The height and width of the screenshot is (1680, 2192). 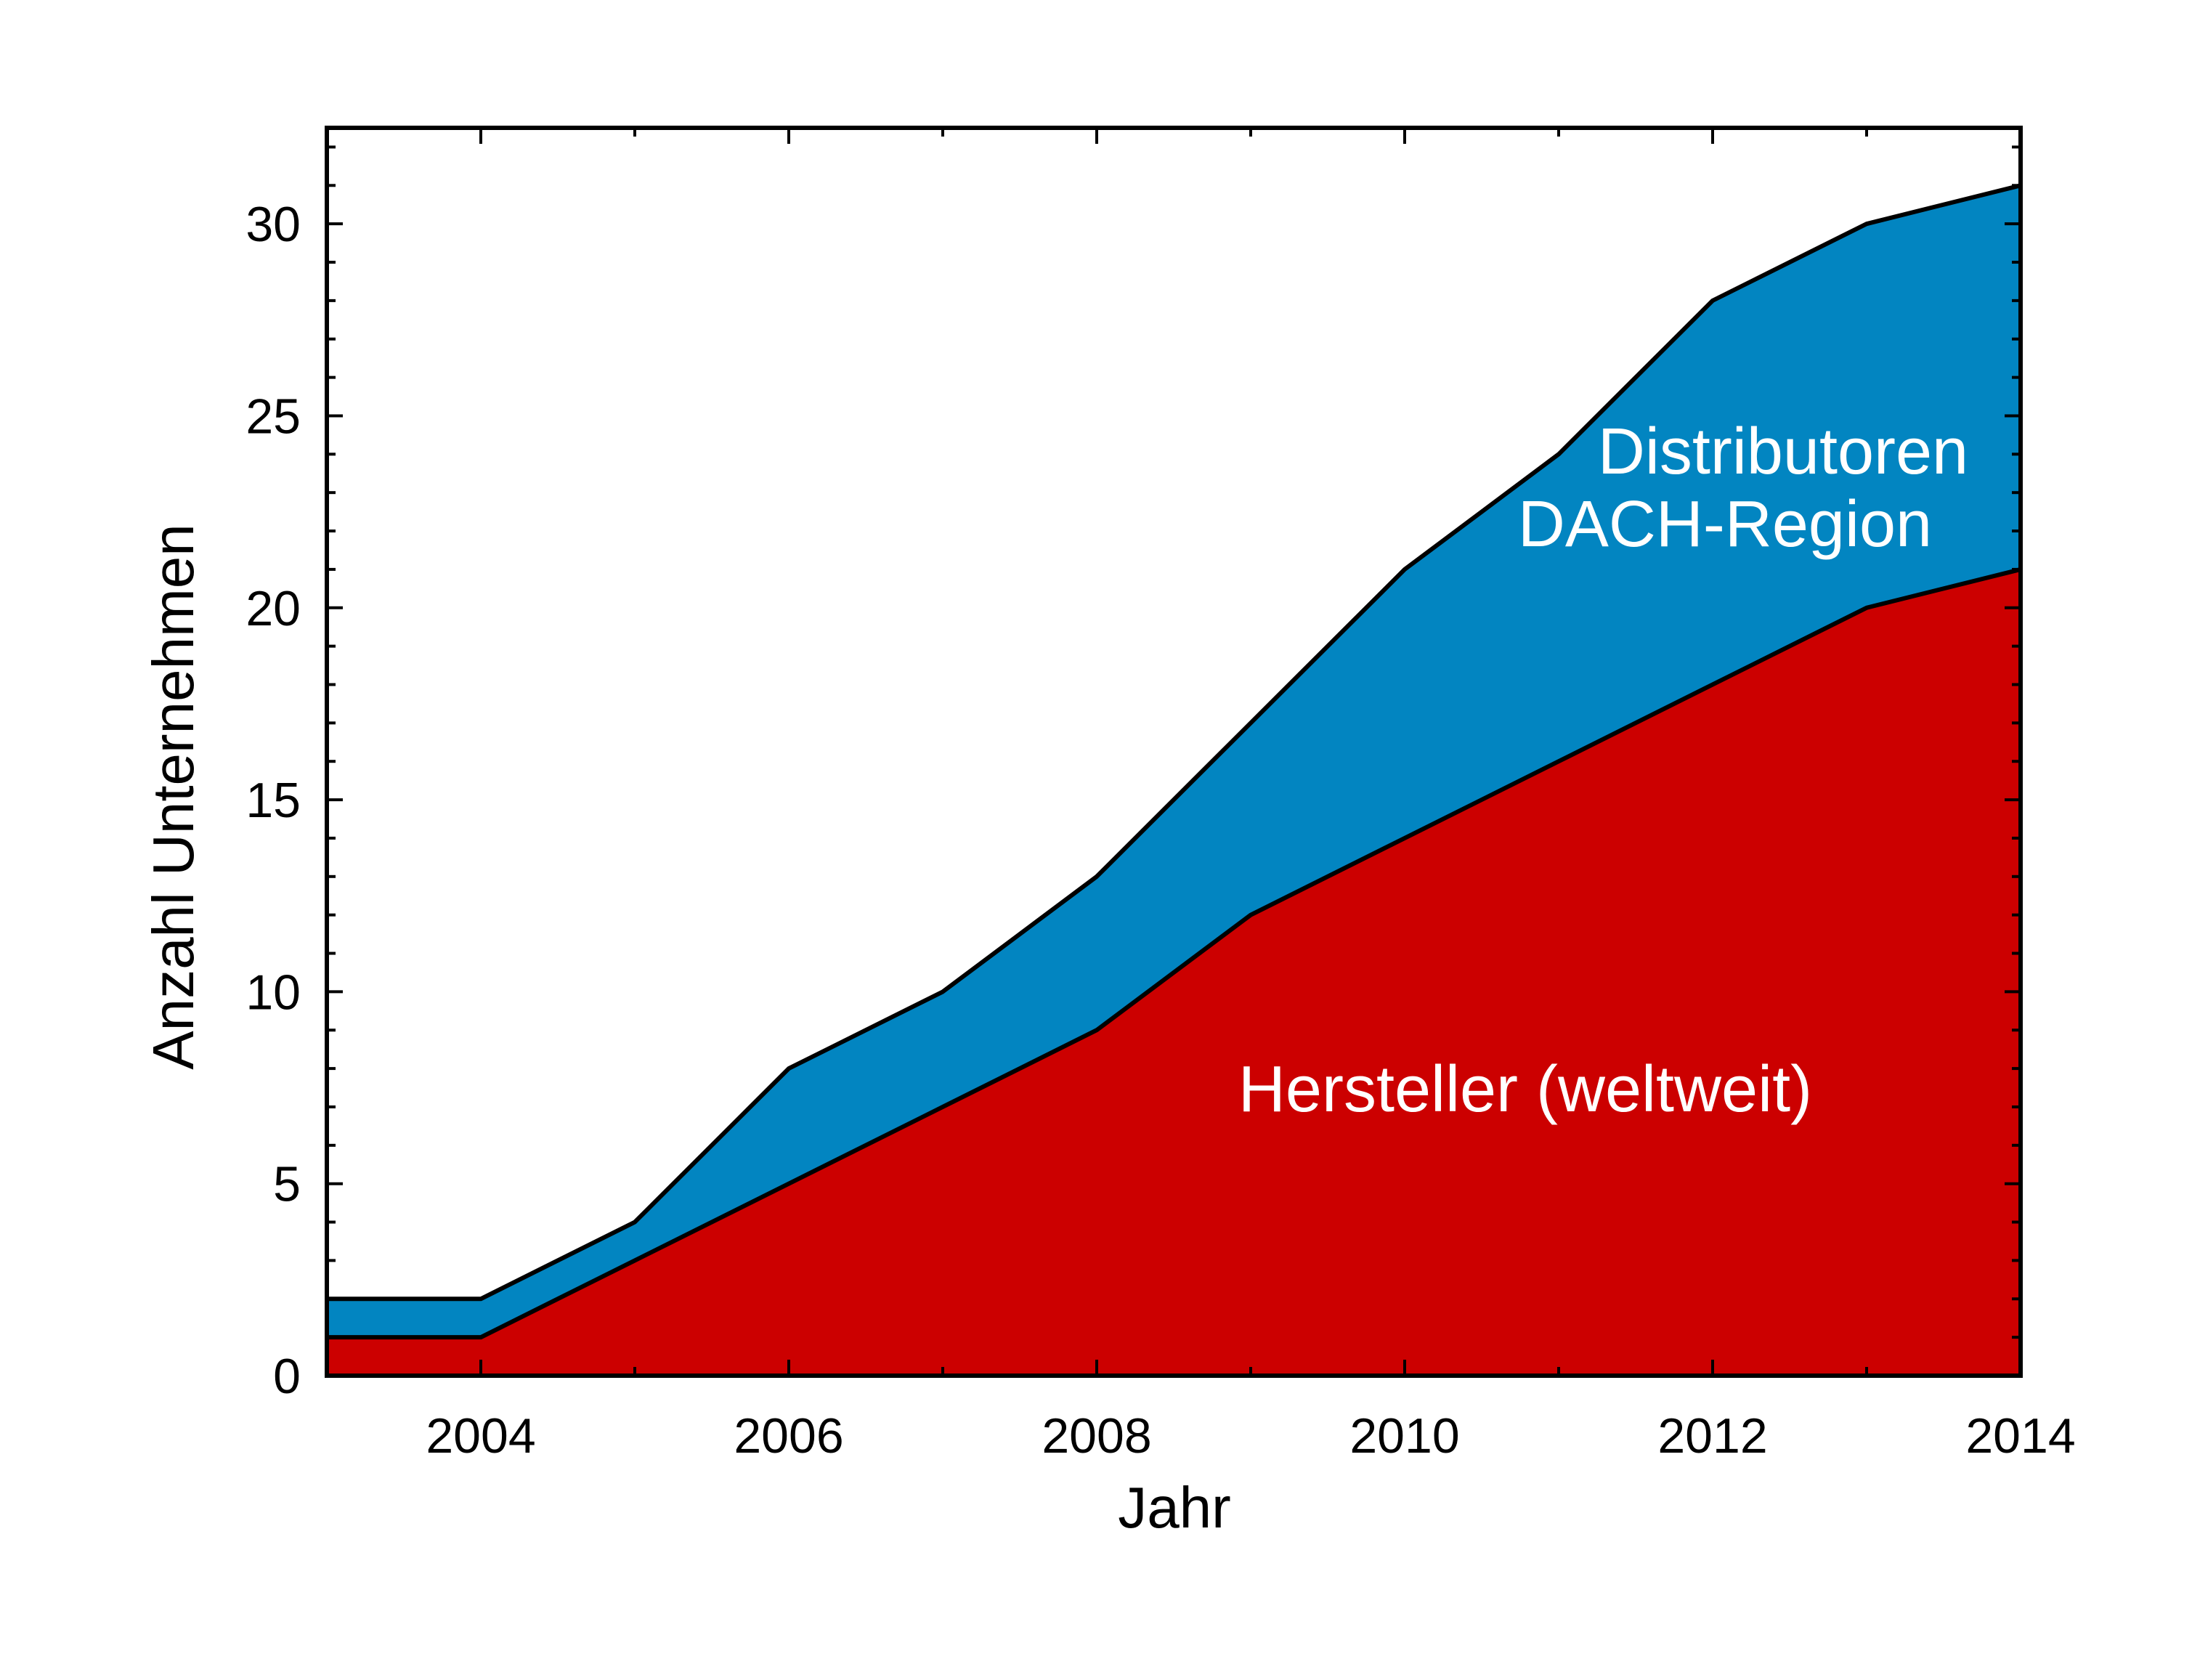 I want to click on x-tick-label-2008: 2008, so click(x=1096, y=1436).